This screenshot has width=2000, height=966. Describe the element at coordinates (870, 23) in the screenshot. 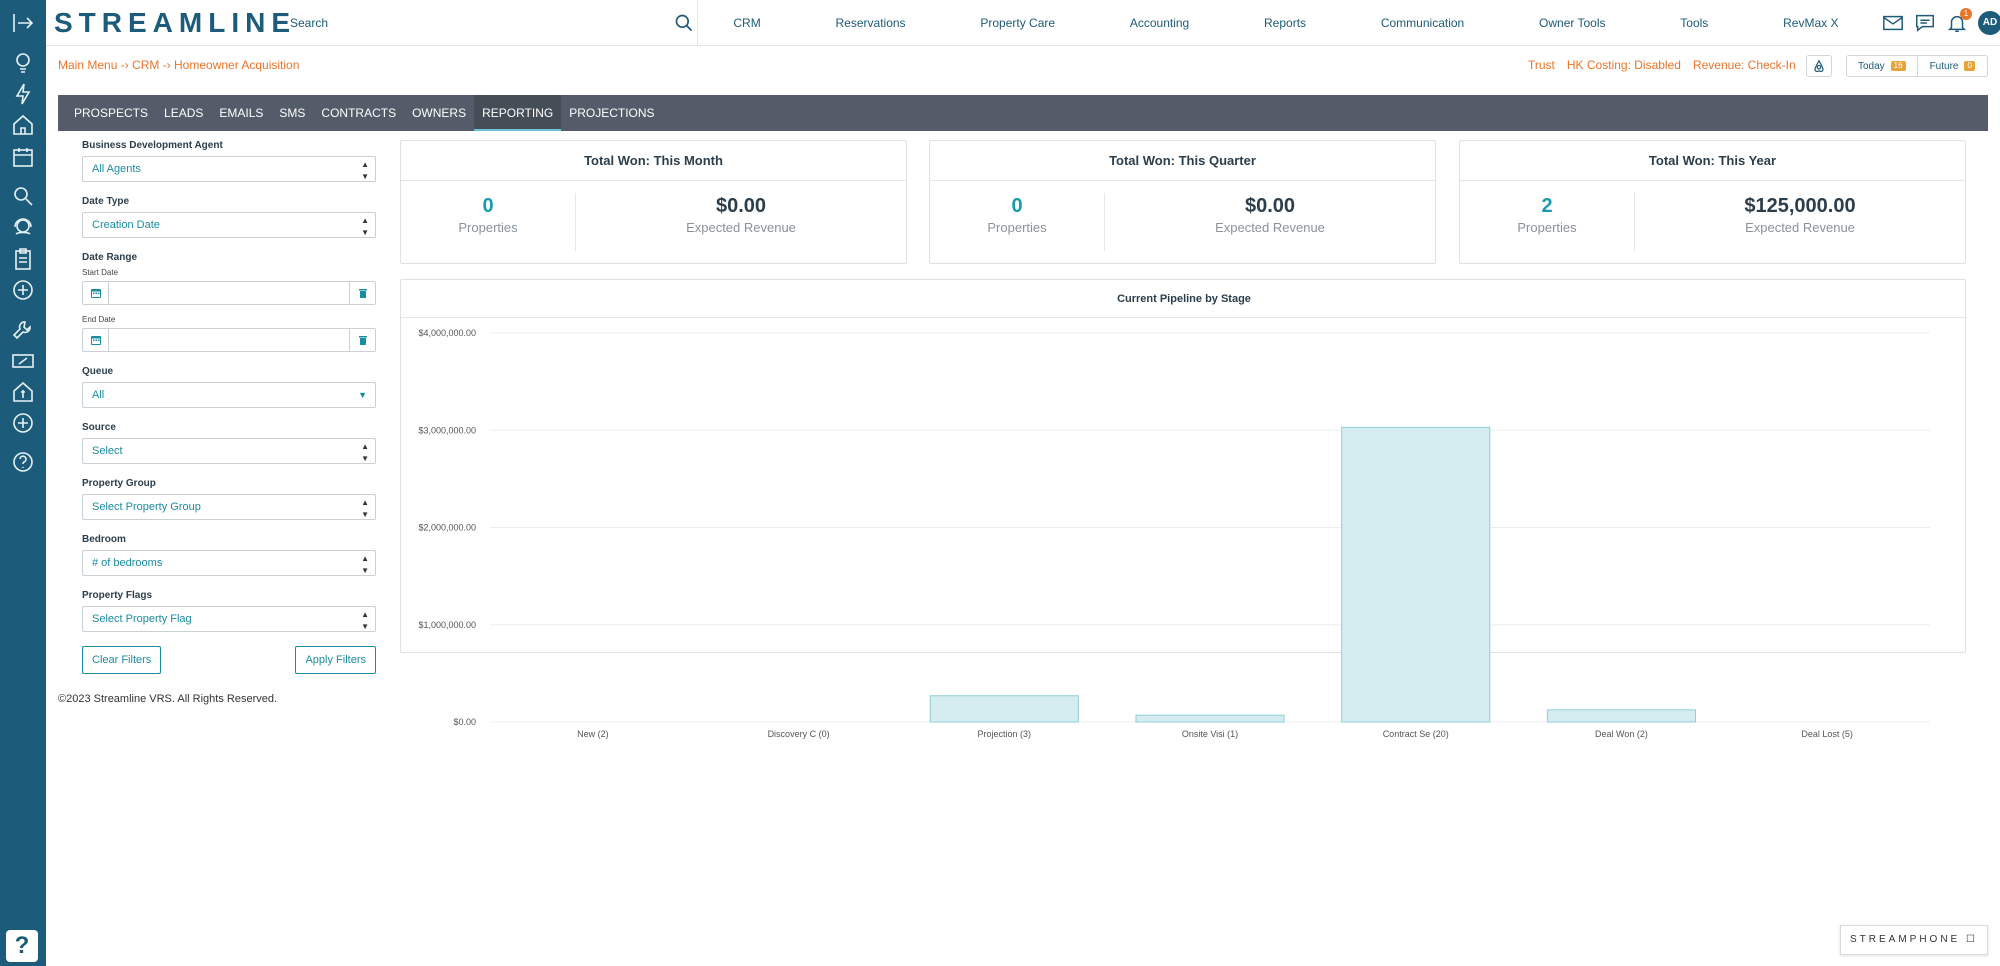

I see `nav-reservations: Reservations` at that location.